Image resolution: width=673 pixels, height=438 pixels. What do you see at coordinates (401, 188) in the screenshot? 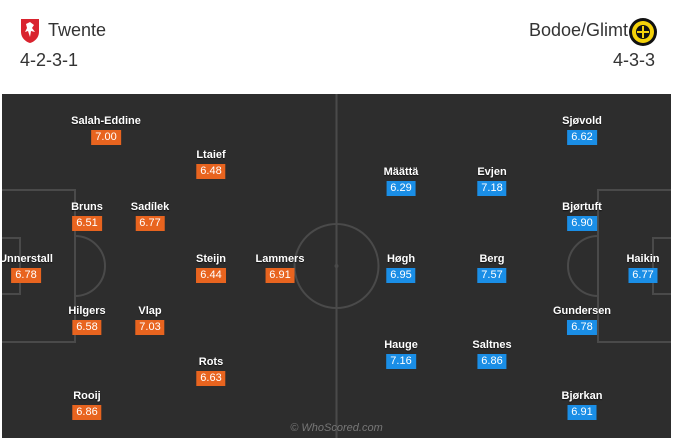
I see `player-rating: 6.29` at bounding box center [401, 188].